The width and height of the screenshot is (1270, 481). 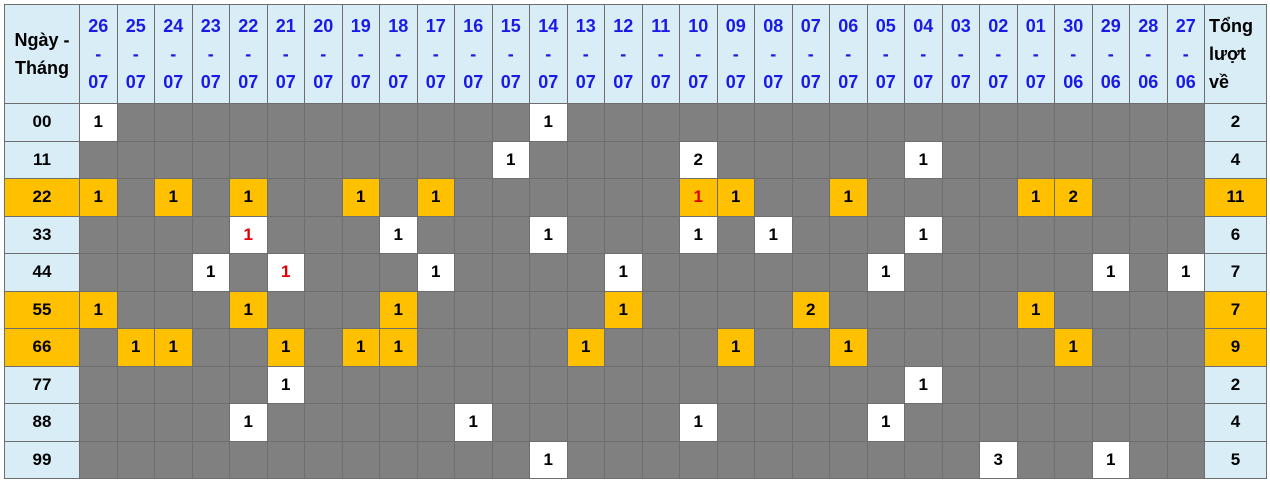 I want to click on date-day: 07, so click(x=810, y=26).